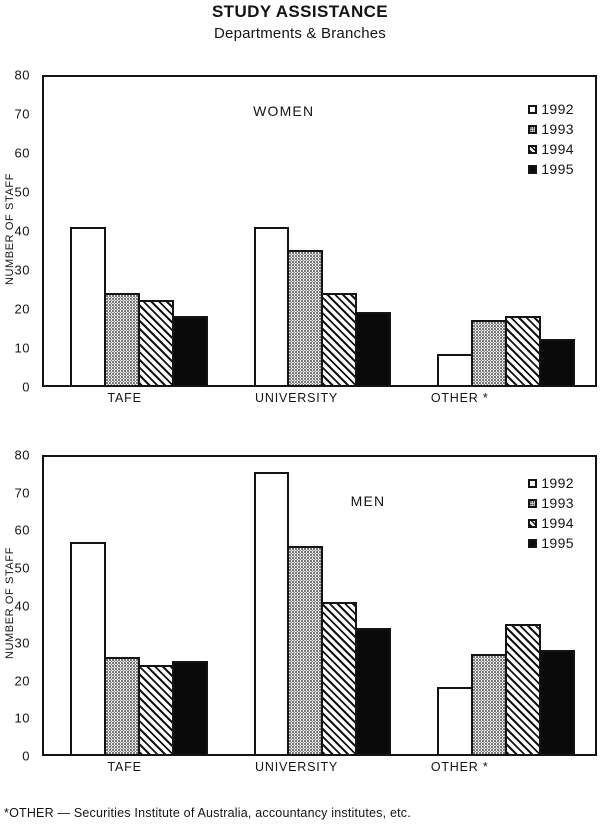  I want to click on panel-label: MEN, so click(368, 501).